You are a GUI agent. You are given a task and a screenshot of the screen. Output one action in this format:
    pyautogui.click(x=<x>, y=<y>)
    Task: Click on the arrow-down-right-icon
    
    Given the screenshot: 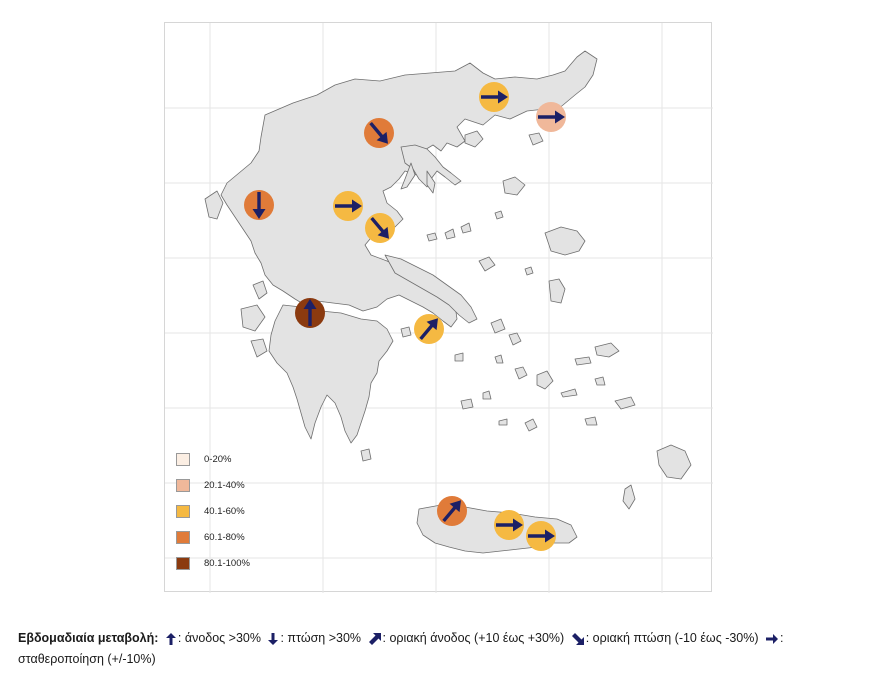 What is the action you would take?
    pyautogui.click(x=577, y=638)
    